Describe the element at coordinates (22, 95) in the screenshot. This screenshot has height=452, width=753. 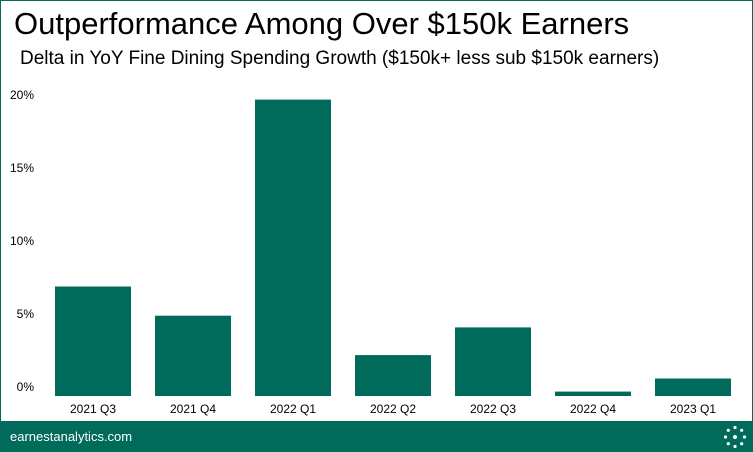
I see `y-tick-label: 20%` at that location.